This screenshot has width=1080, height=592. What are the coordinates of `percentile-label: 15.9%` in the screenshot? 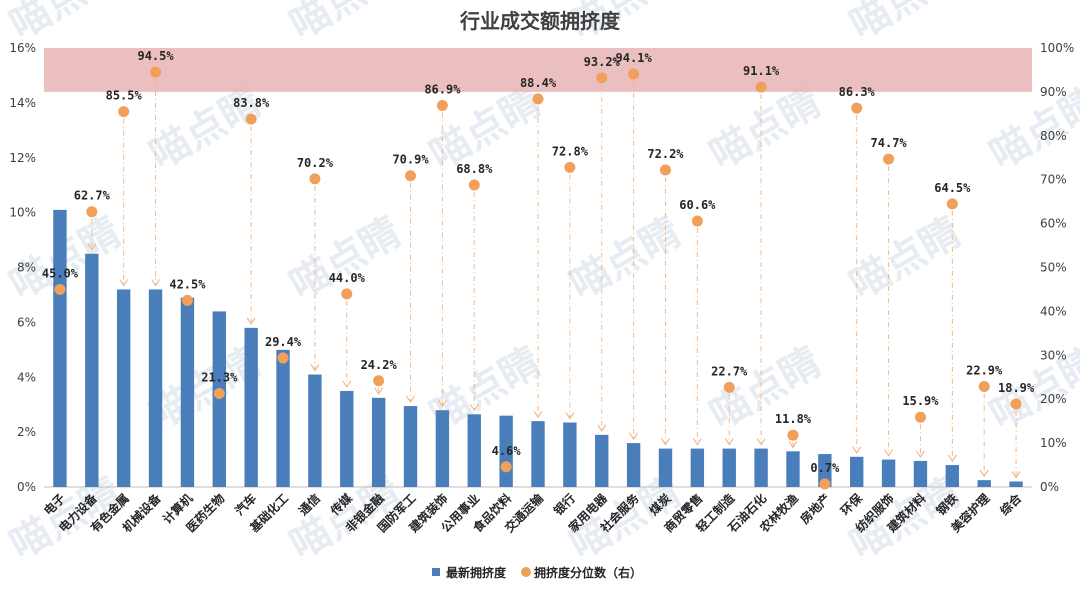 It's located at (920, 401).